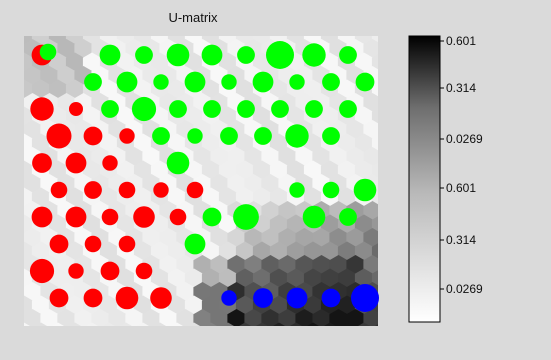 The image size is (551, 360). Describe the element at coordinates (193, 17) in the screenshot. I see `chart-title: U-matrix` at that location.